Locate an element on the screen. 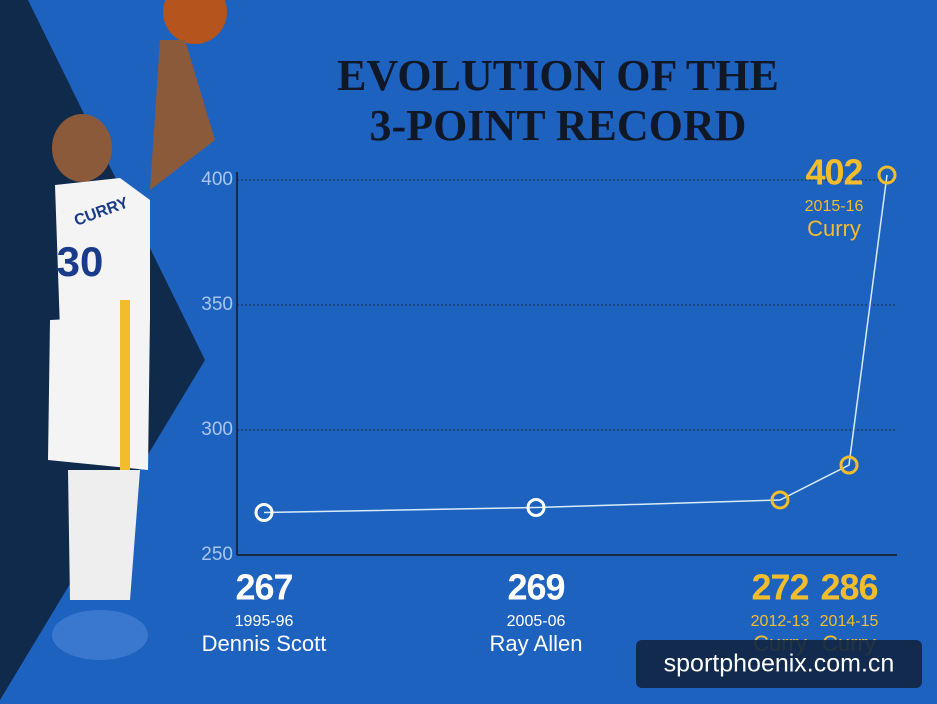 The height and width of the screenshot is (704, 937). season-label: 2014-15 is located at coordinates (849, 621).